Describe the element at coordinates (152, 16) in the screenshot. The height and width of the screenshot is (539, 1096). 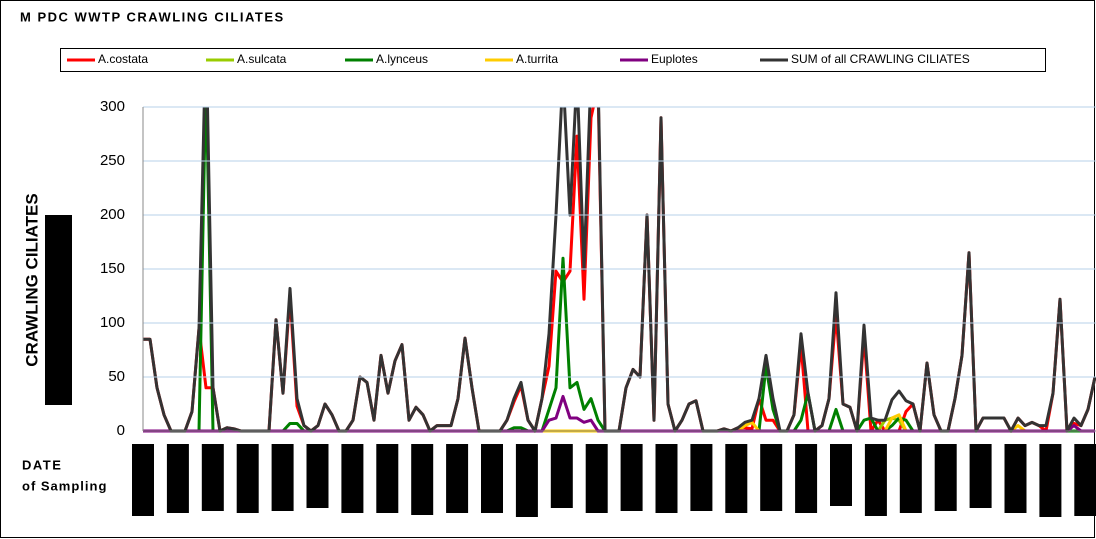
I see `chart-title: M PDC WWTP CRAWLING CILIATES` at that location.